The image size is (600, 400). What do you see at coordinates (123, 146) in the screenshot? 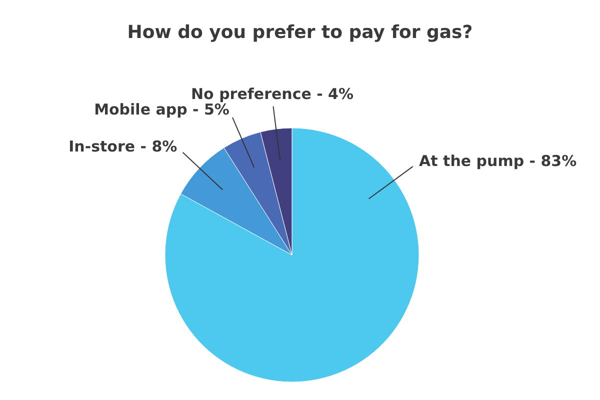
I see `slice-label: In-store - 8%` at bounding box center [123, 146].